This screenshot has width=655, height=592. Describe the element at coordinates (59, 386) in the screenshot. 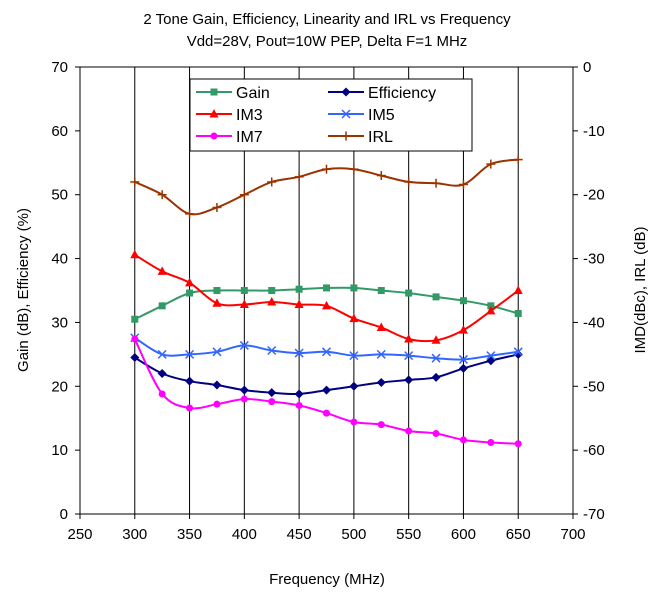

I see `y-tick-label: 20` at that location.